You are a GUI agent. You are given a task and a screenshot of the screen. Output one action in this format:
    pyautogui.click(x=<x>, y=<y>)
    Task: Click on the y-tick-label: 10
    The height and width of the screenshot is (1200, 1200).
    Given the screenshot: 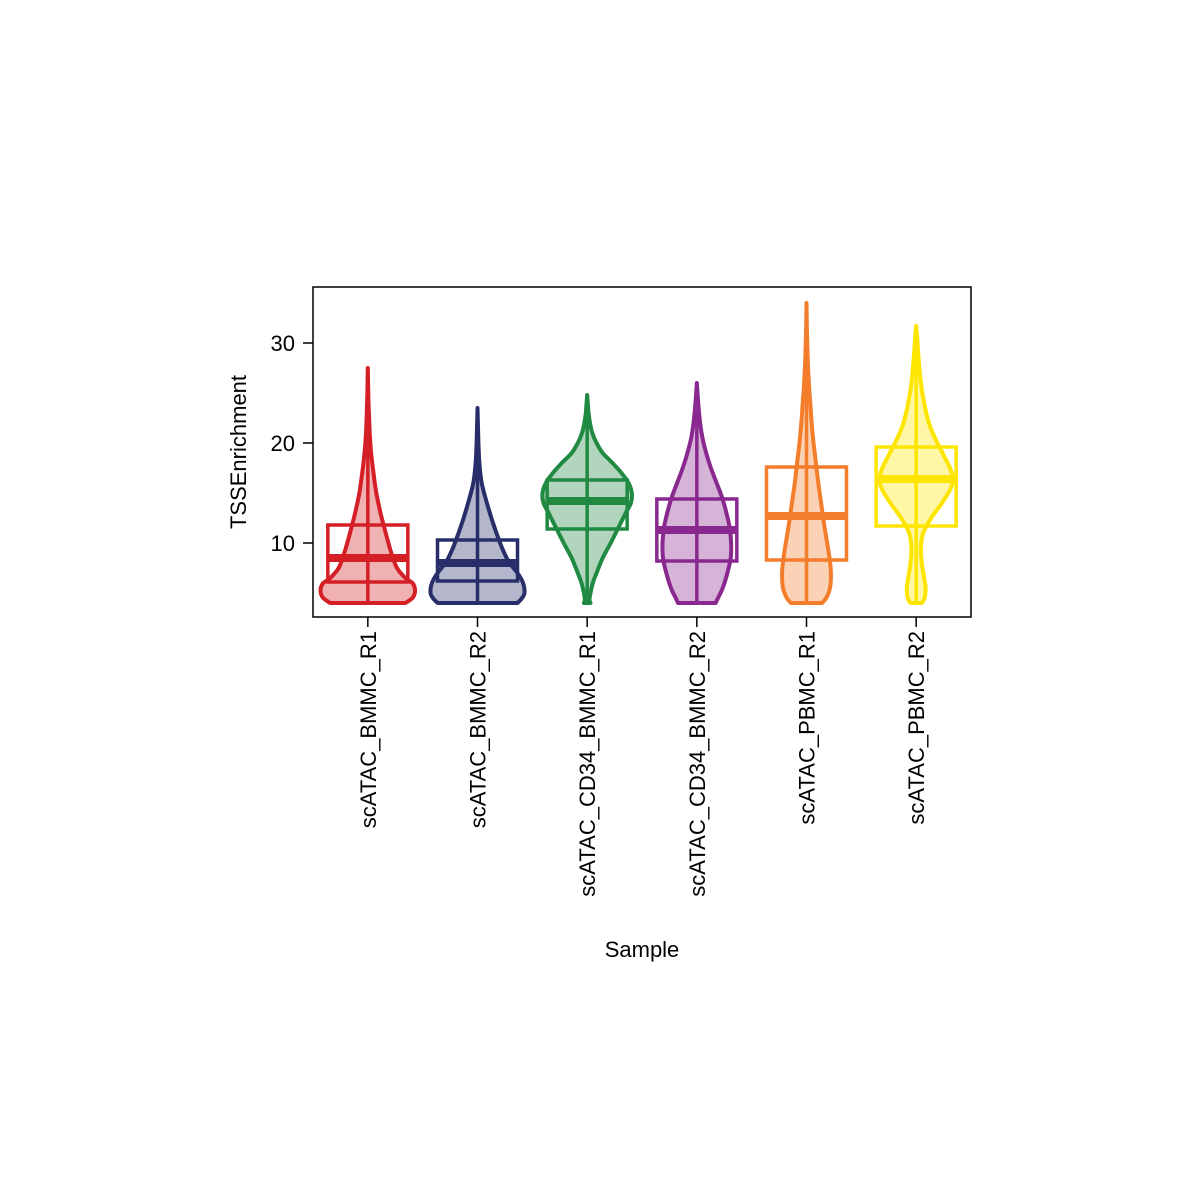 What is the action you would take?
    pyautogui.click(x=283, y=543)
    